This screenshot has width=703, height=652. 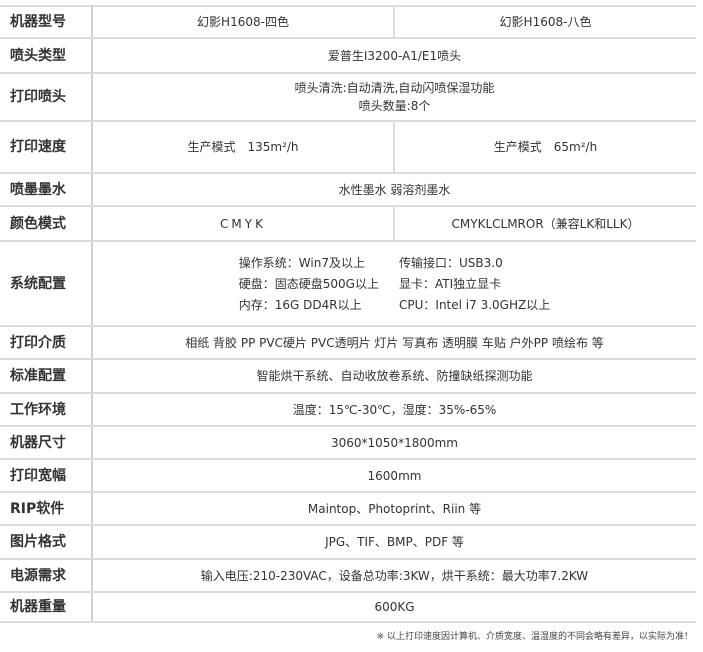 I want to click on row-ink: 喷墨墨水 水性墨水 弱溶剂墨水, so click(x=348, y=189).